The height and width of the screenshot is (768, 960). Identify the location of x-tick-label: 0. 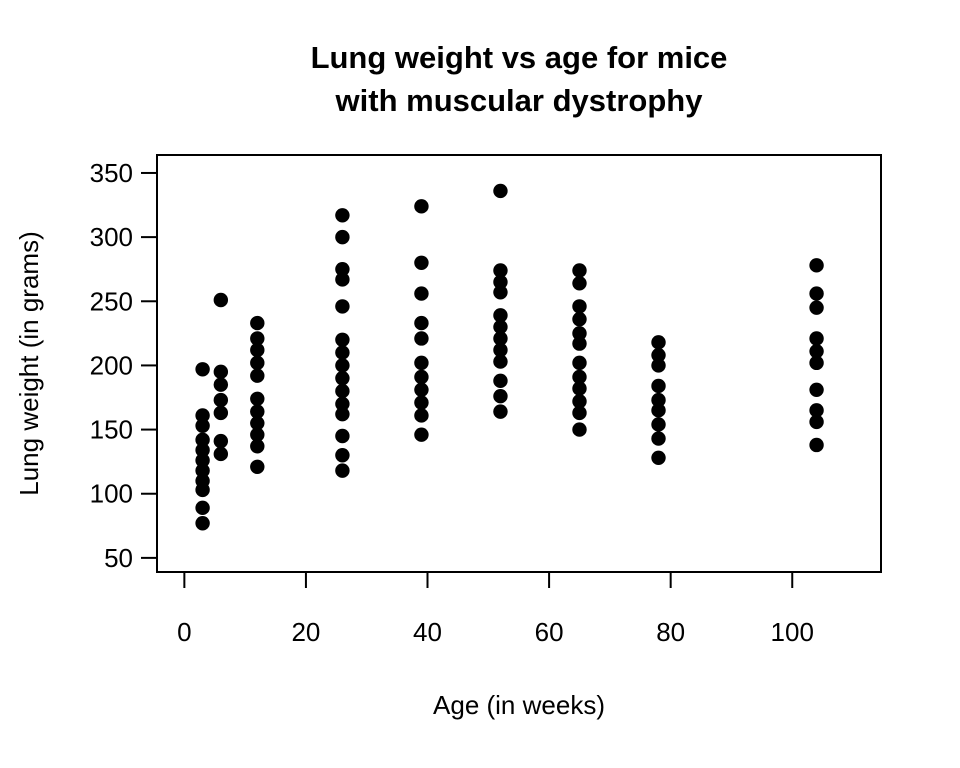
(184, 632).